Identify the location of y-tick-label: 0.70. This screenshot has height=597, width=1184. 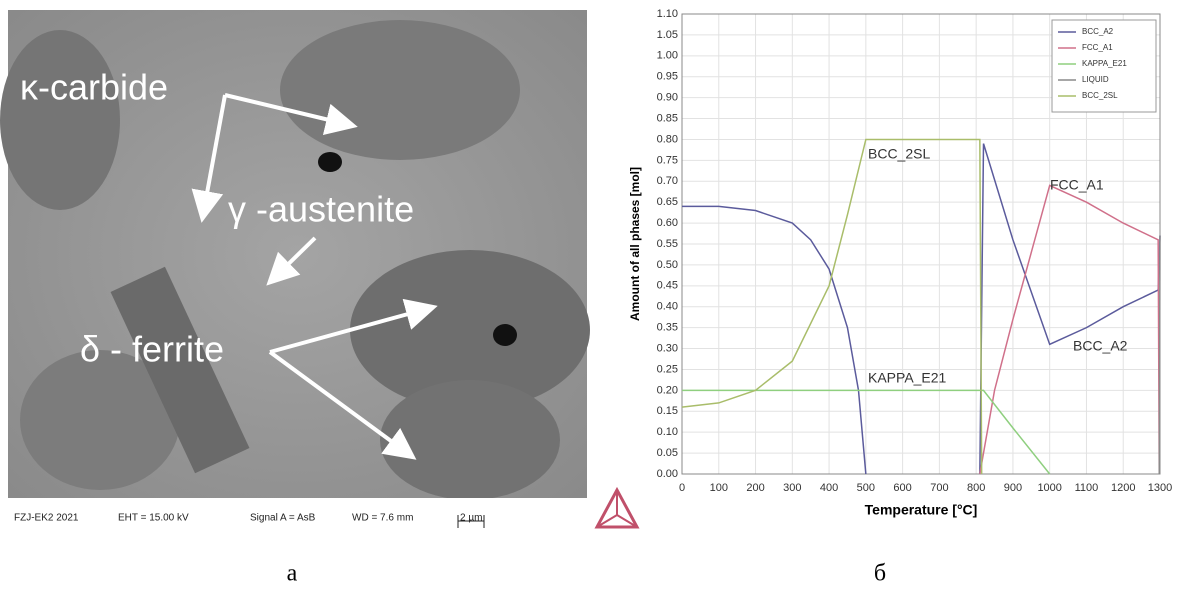
(667, 181).